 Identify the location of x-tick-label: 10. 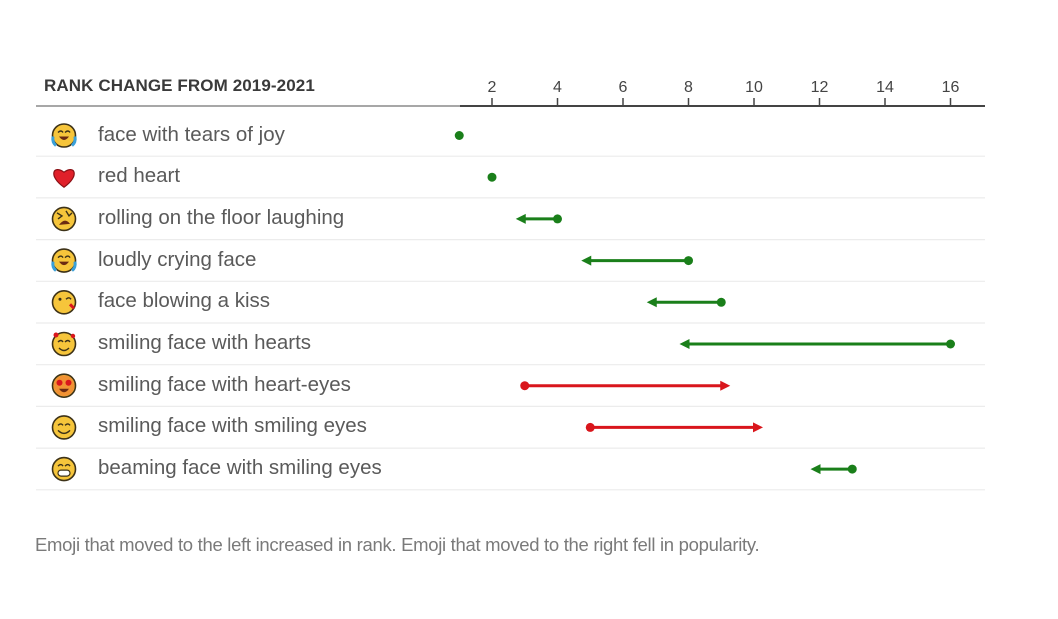
(754, 87).